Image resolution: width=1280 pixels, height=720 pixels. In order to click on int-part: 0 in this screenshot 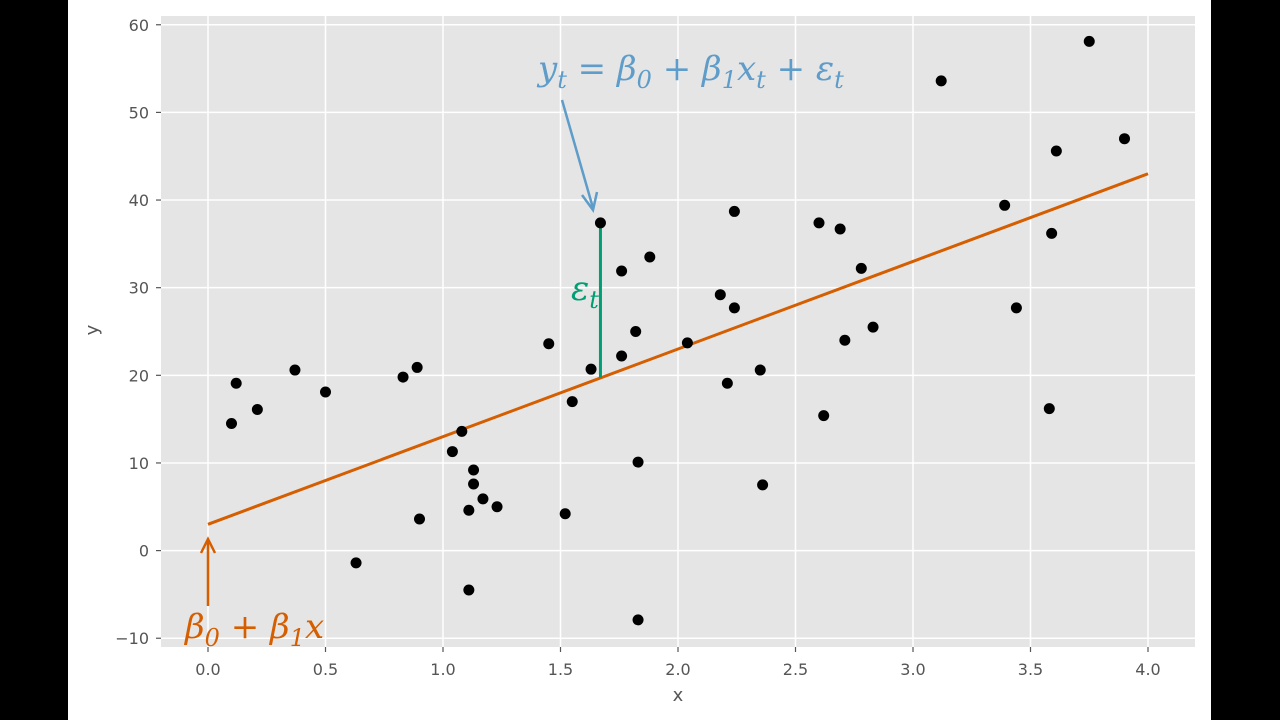, I will do `click(212, 638)`.